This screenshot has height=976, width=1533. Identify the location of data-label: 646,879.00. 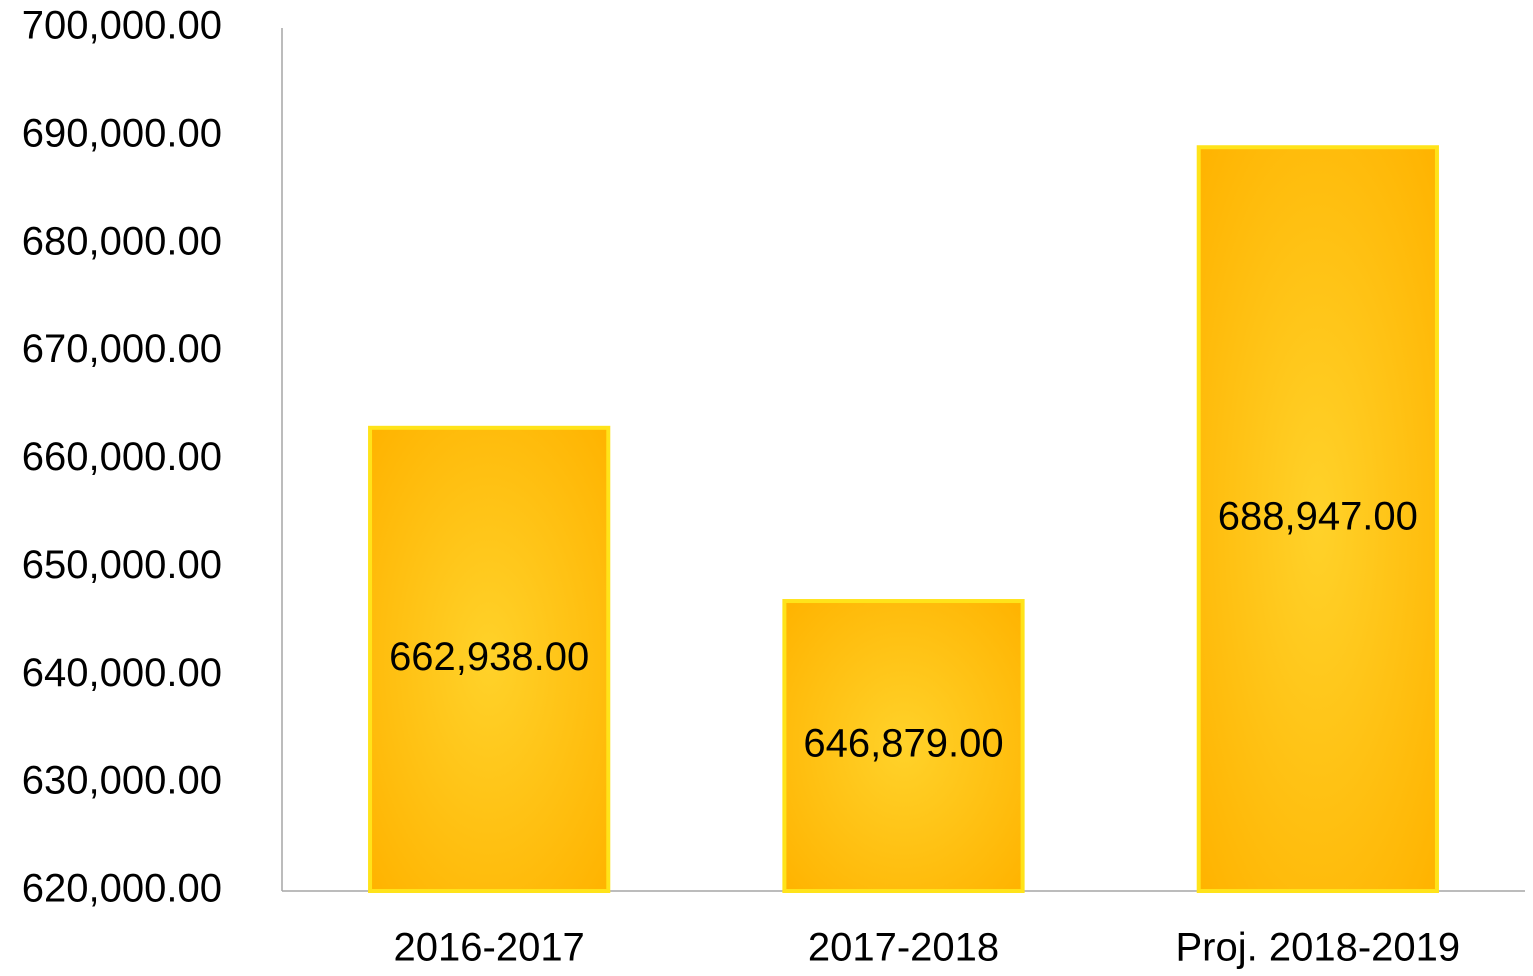
(903, 744).